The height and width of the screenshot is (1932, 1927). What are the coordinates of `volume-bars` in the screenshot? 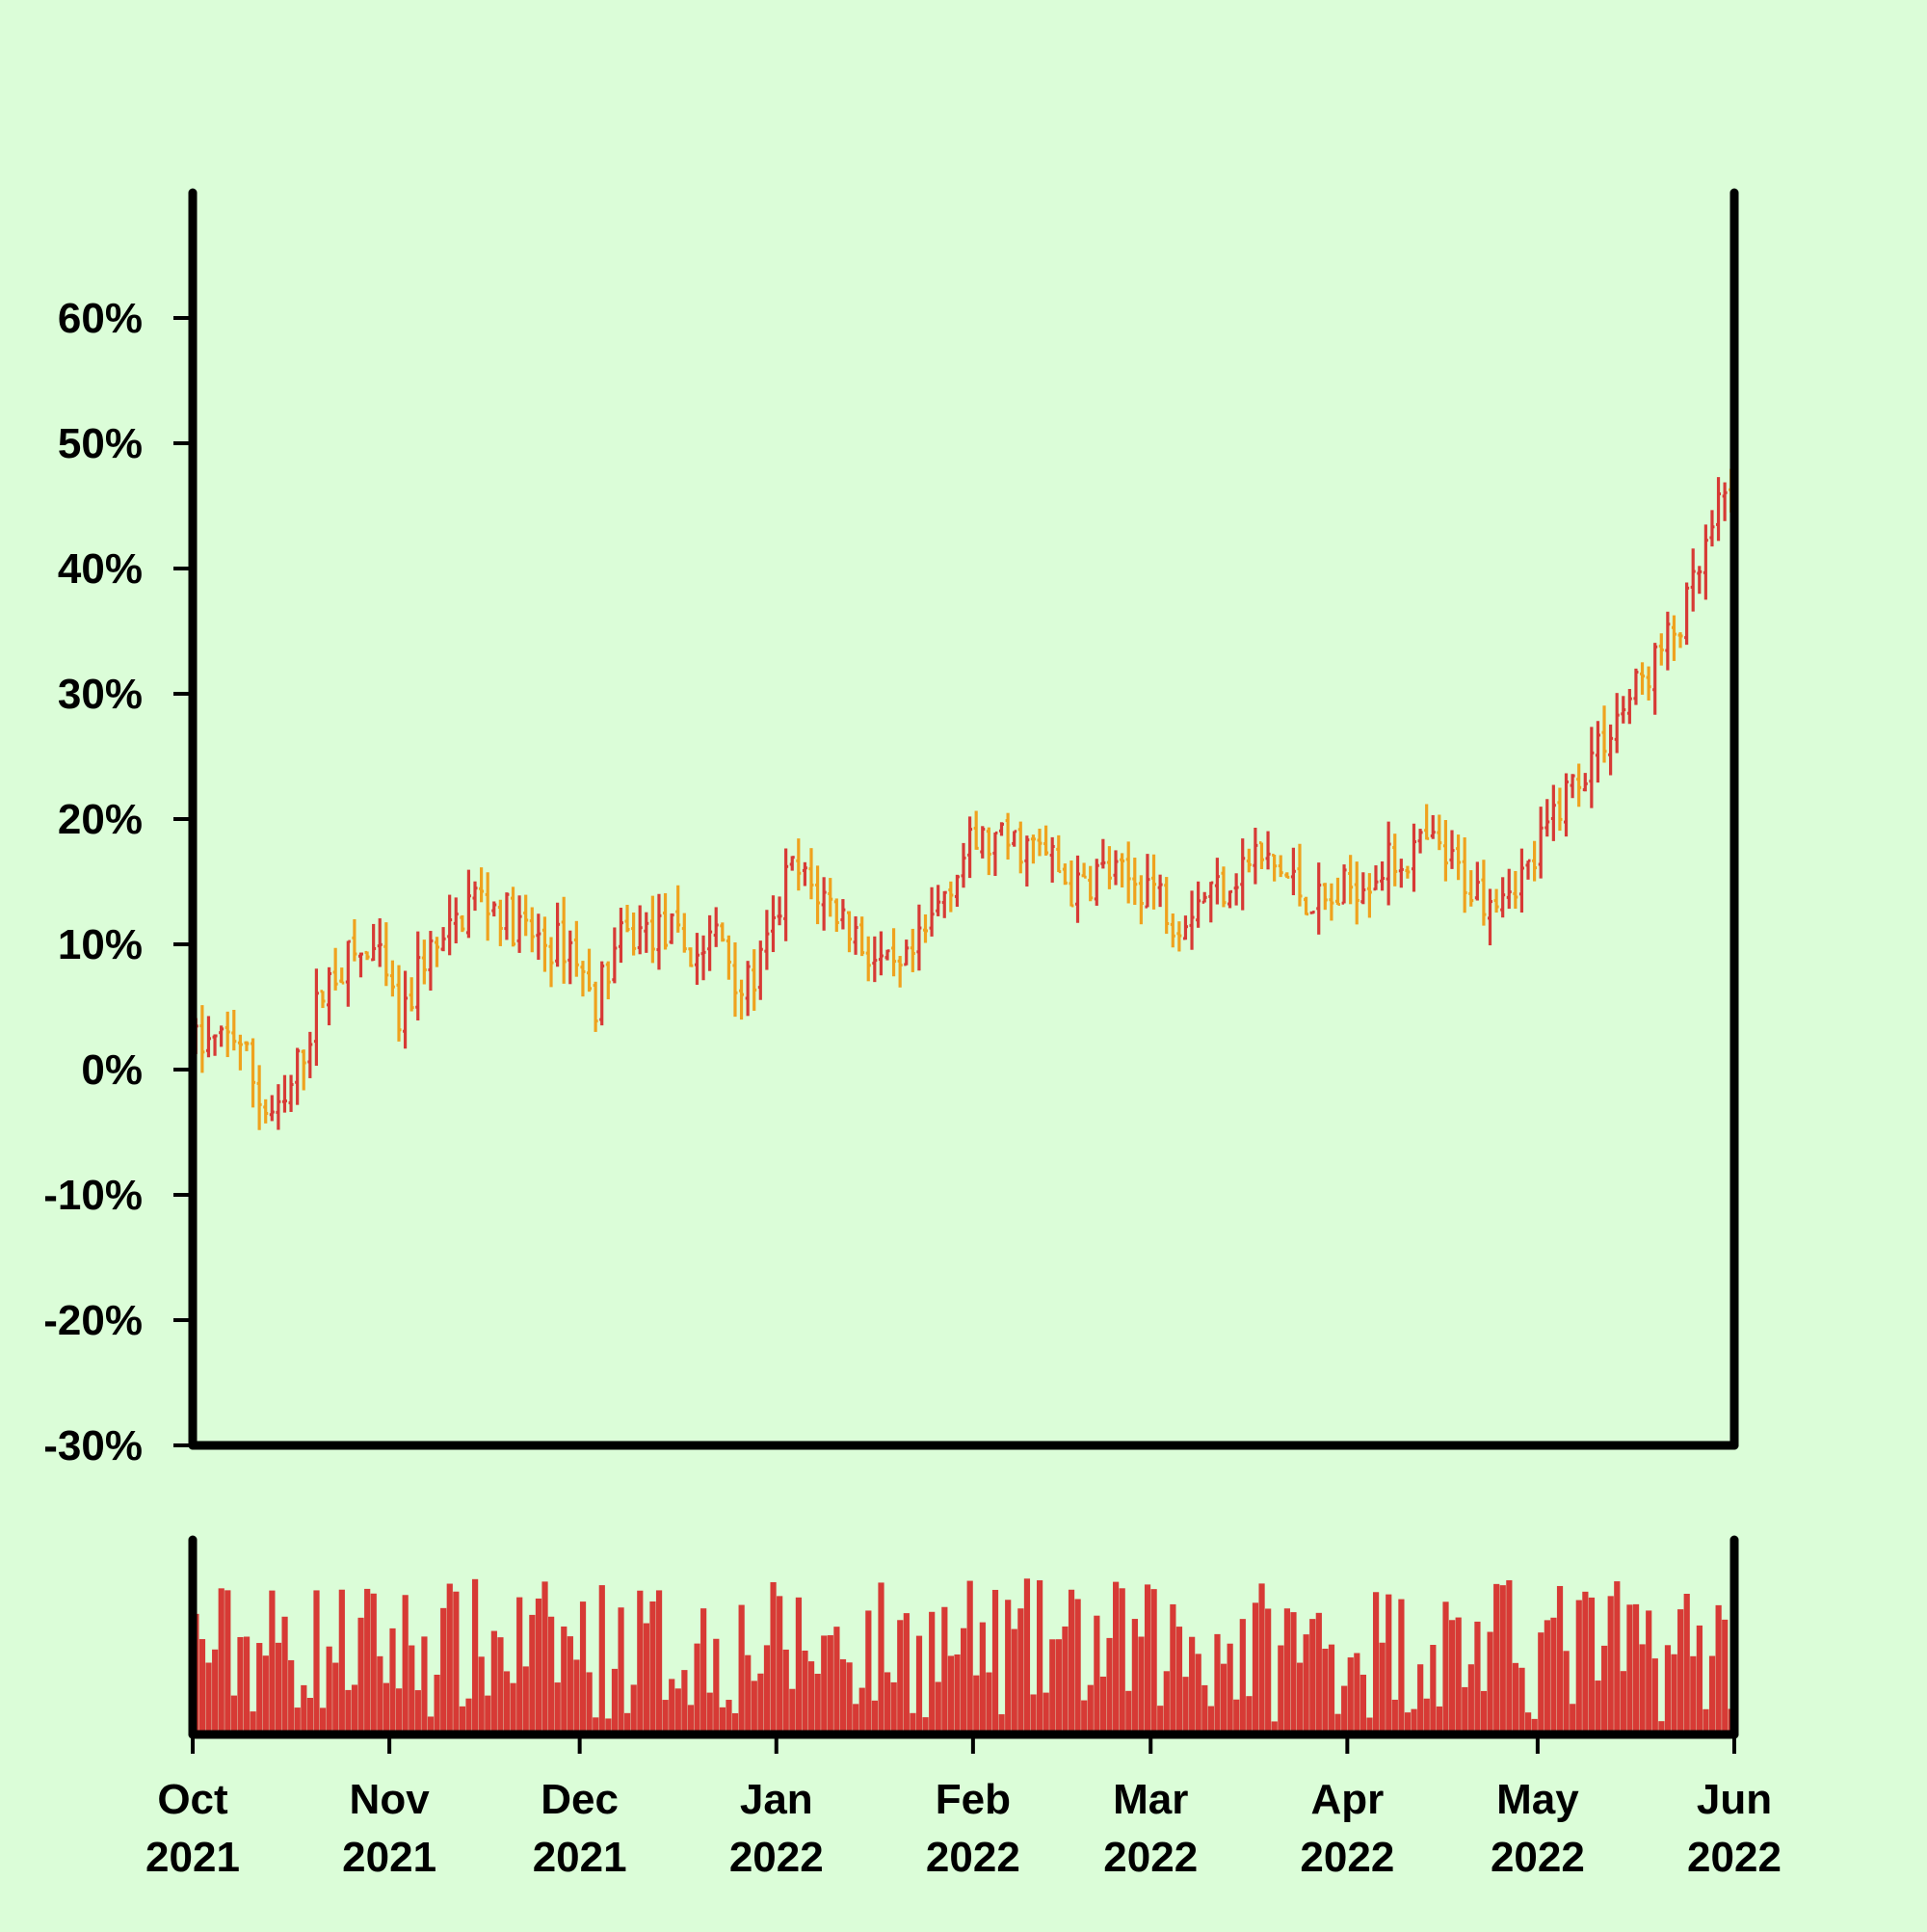 It's located at (963, 1656).